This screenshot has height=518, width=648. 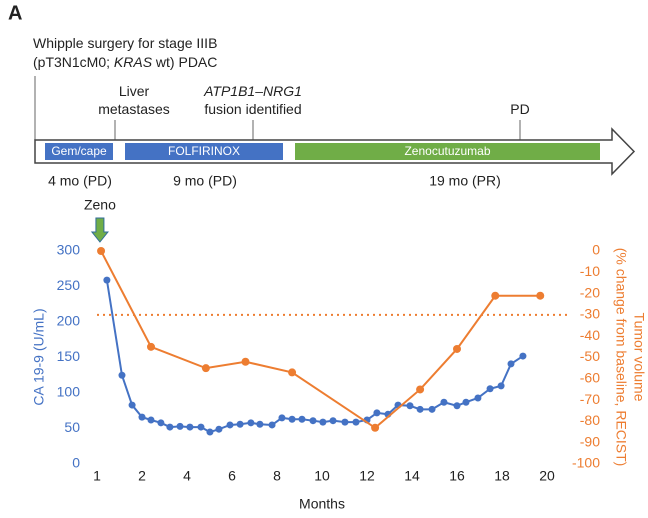 I want to click on panel-label: A, so click(x=15, y=13).